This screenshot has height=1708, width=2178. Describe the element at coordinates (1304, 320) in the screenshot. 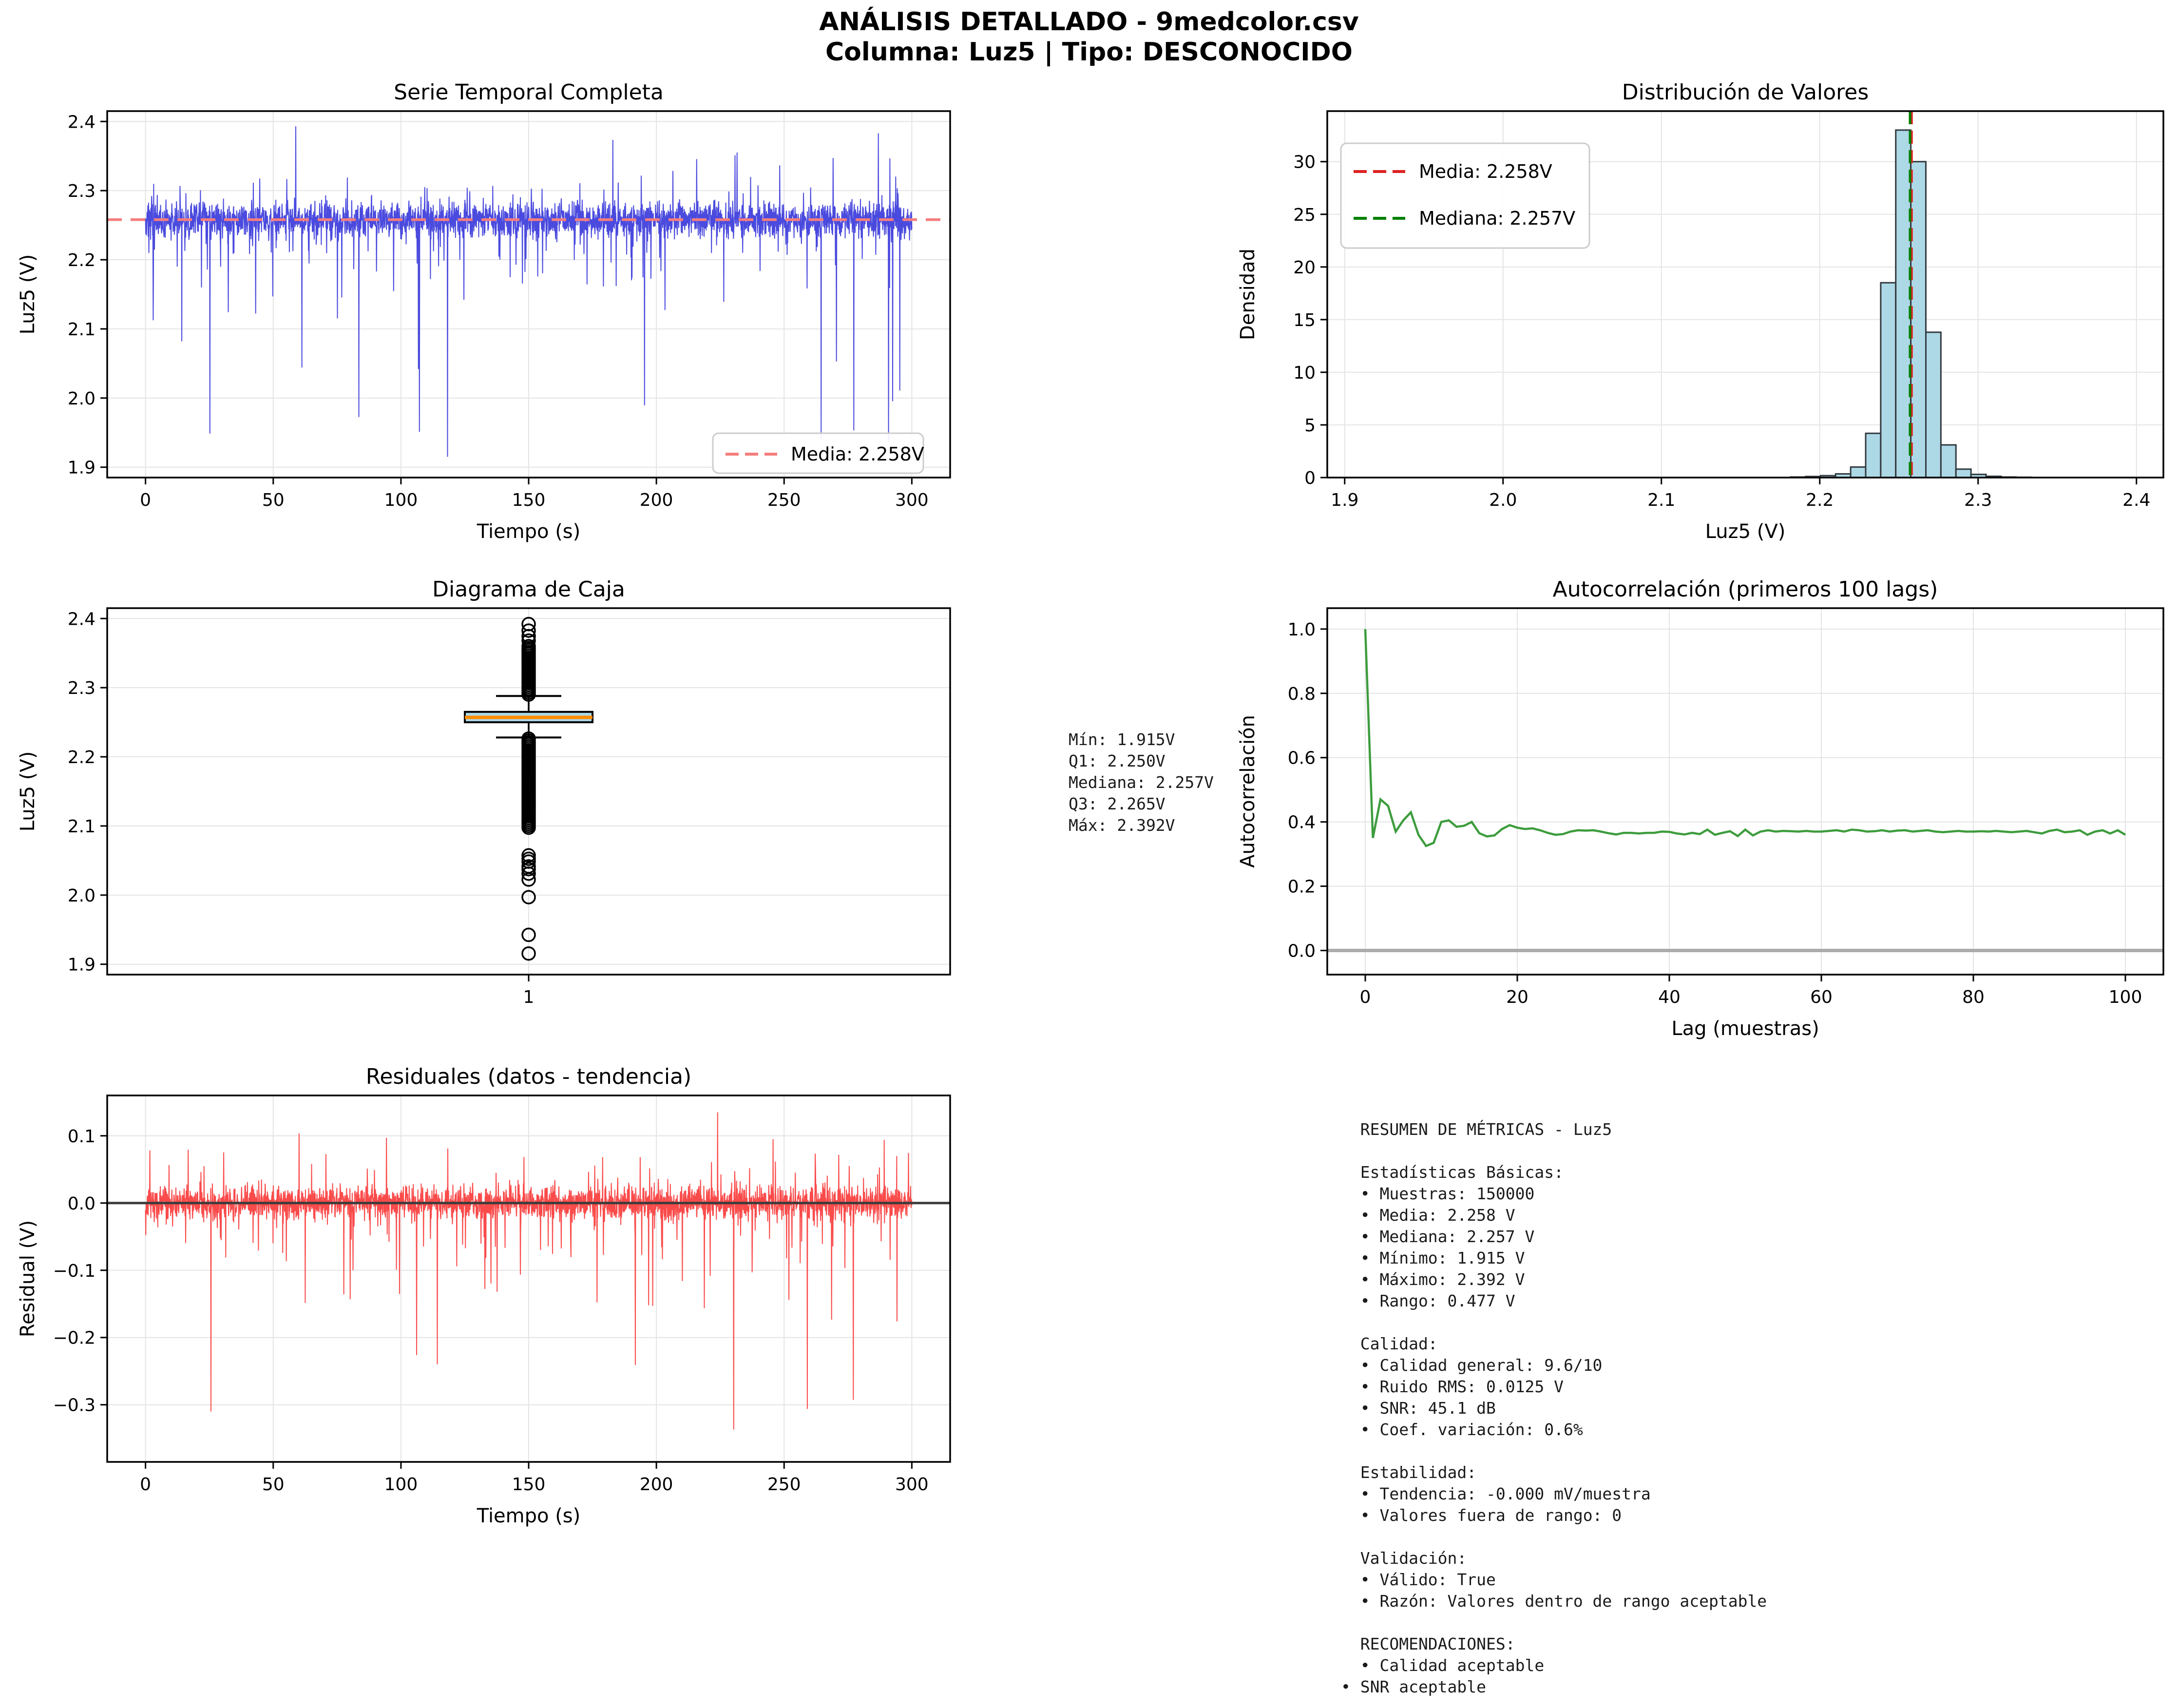

I see `svg-text: 15` at that location.